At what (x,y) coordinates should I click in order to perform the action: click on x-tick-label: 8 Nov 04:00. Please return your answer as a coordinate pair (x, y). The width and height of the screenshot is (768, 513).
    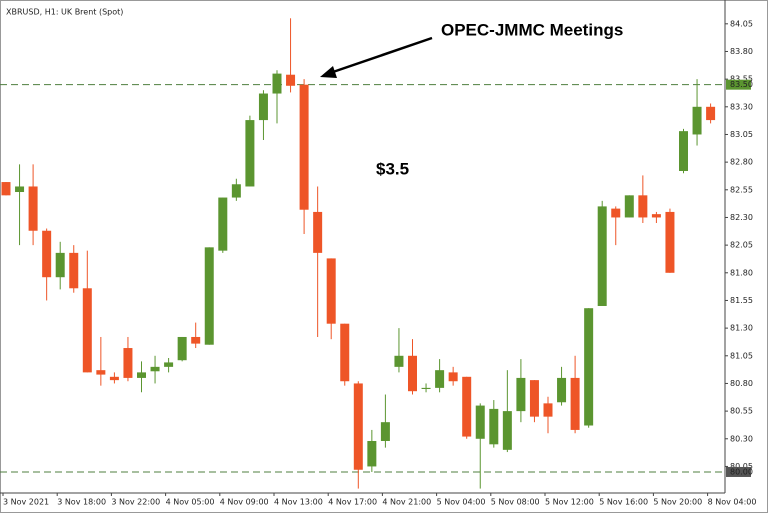
    Looking at the image, I should click on (732, 502).